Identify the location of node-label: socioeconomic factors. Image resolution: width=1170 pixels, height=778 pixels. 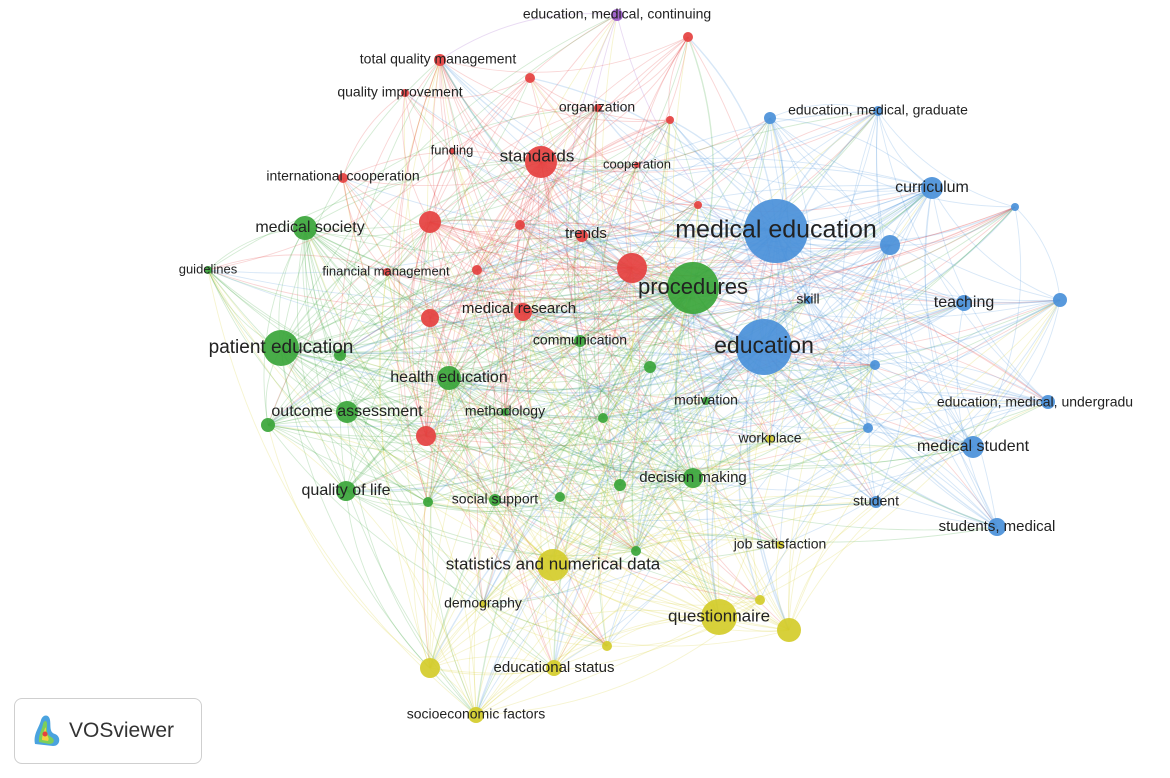
(476, 714).